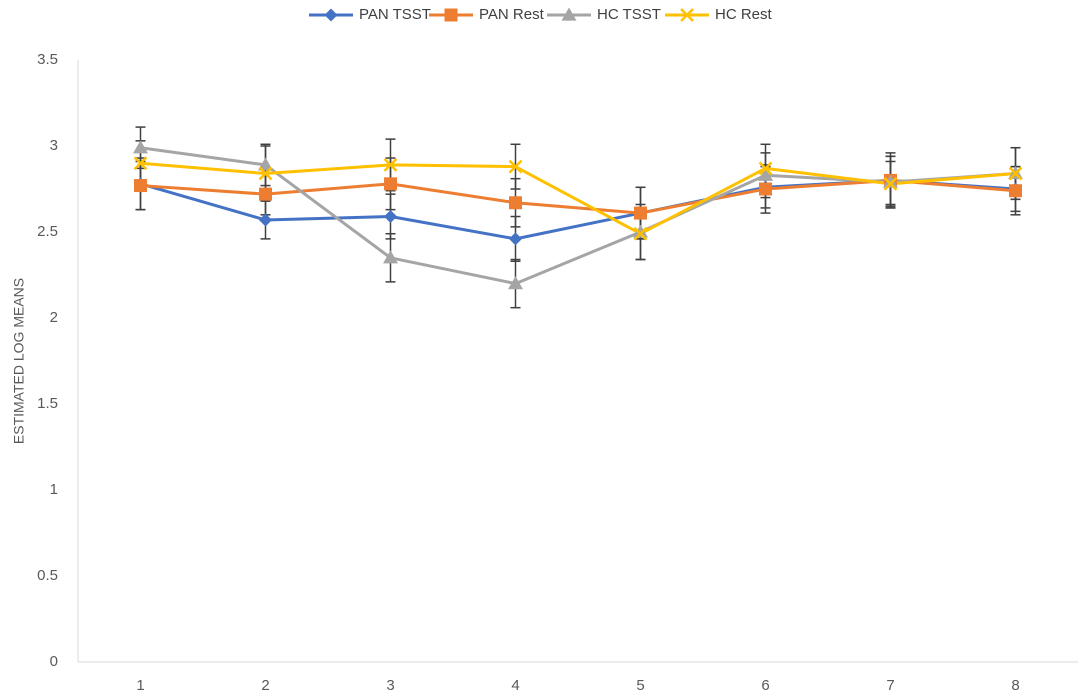  What do you see at coordinates (512, 14) in the screenshot?
I see `legend-label: PAN Rest` at bounding box center [512, 14].